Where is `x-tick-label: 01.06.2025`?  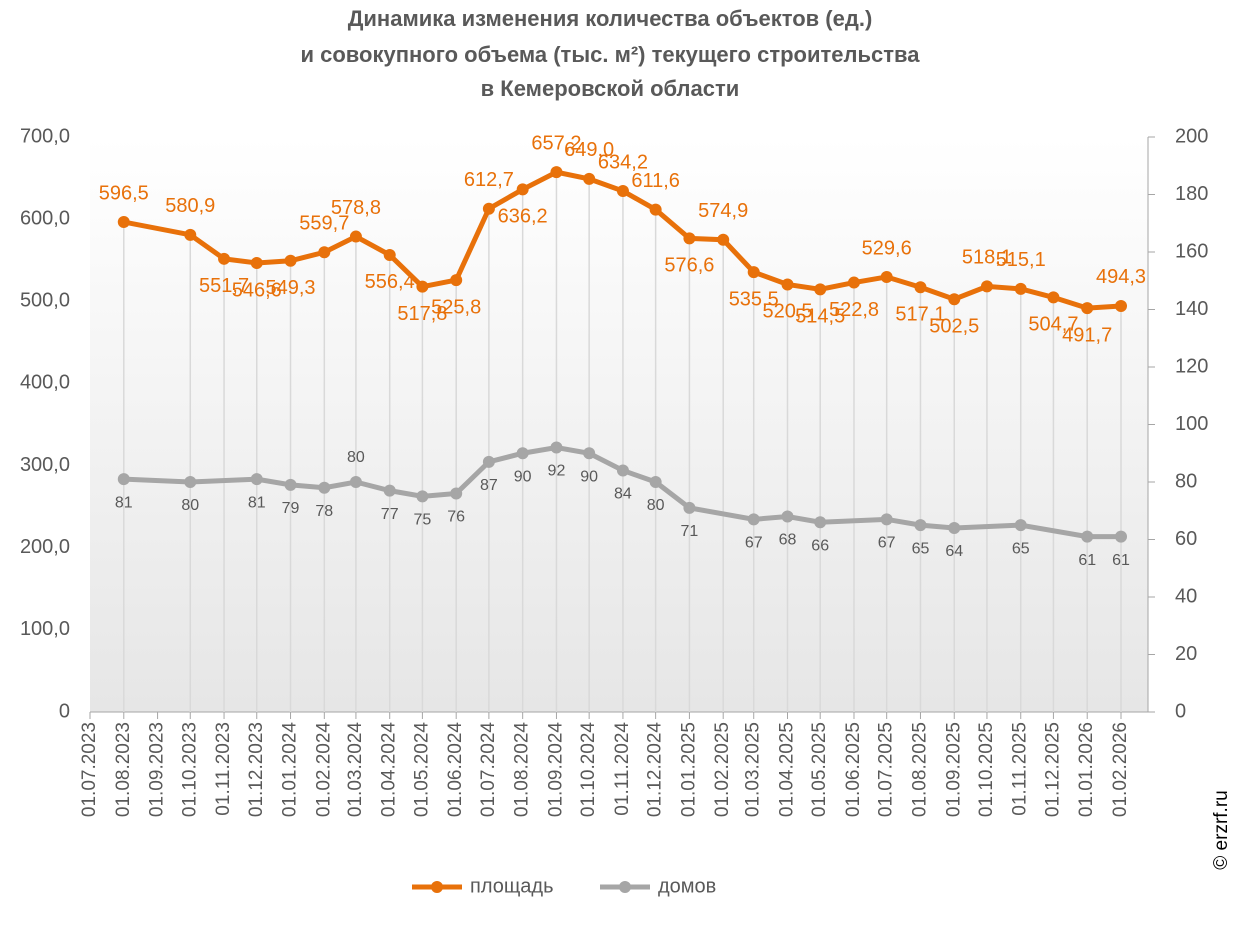
x-tick-label: 01.06.2025 is located at coordinates (853, 769).